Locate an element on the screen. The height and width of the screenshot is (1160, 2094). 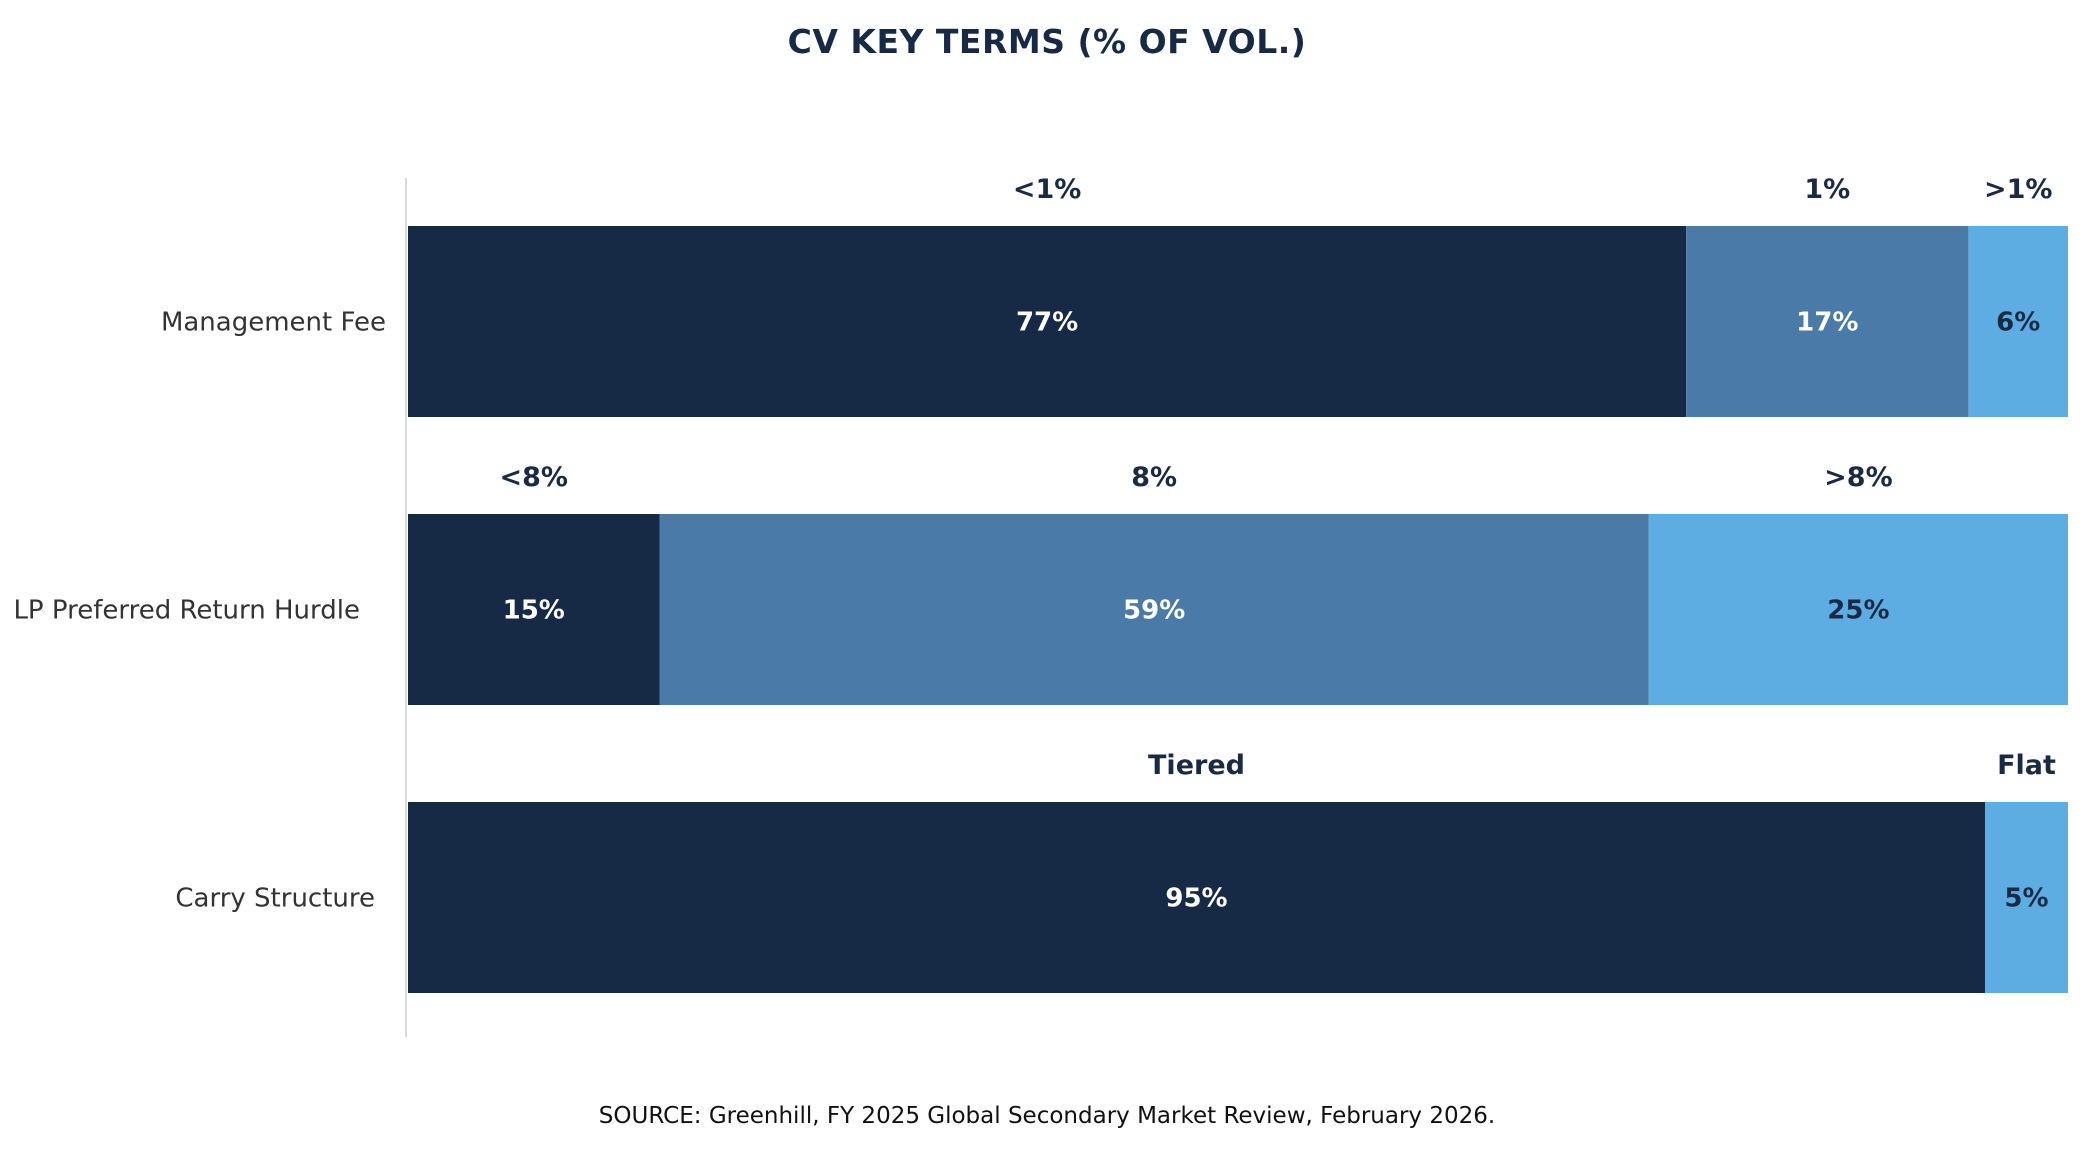
segment-value-label-management-fee-2: 17% is located at coordinates (1827, 323).